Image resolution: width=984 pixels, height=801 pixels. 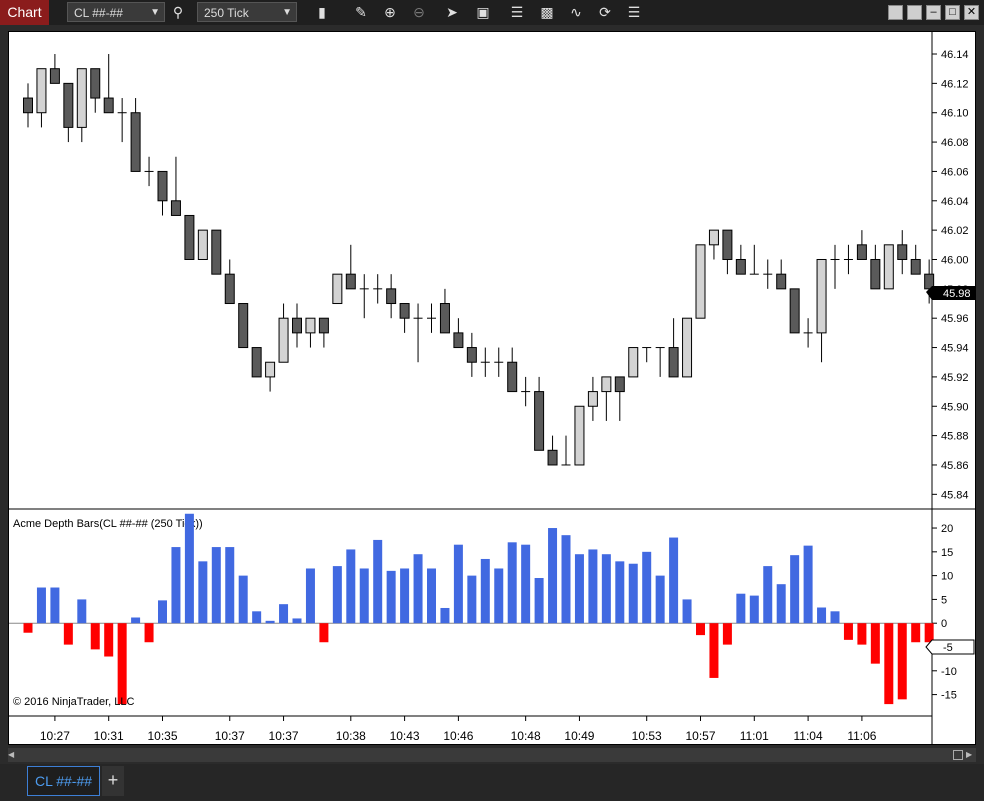 I want to click on indicators-icon: ∿, so click(x=576, y=12).